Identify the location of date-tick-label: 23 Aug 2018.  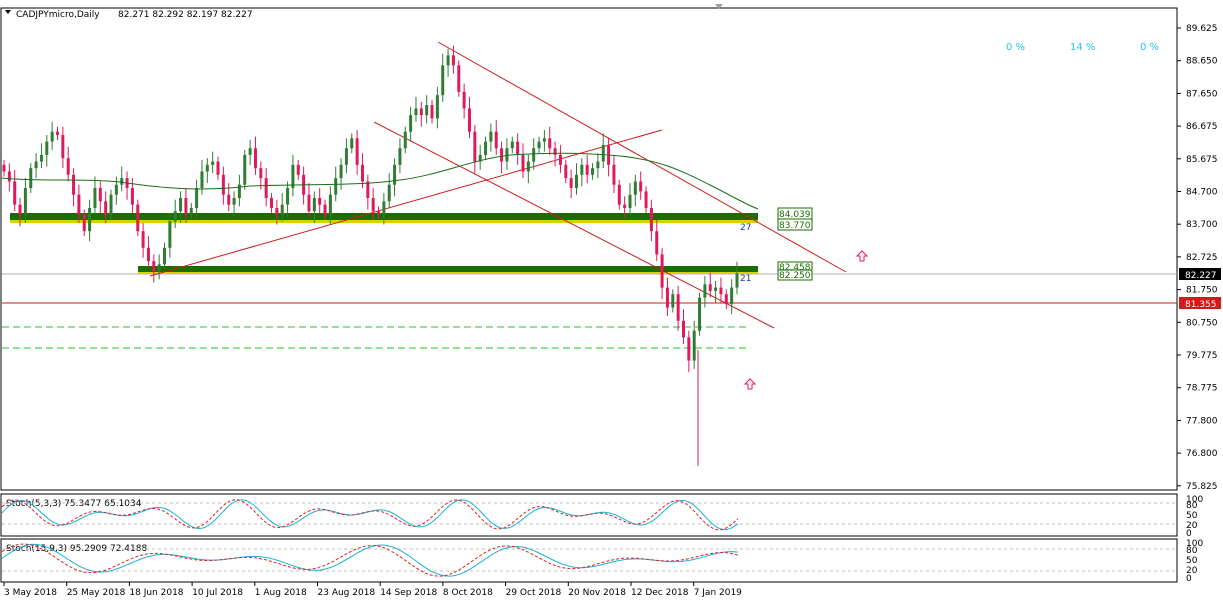
(347, 593).